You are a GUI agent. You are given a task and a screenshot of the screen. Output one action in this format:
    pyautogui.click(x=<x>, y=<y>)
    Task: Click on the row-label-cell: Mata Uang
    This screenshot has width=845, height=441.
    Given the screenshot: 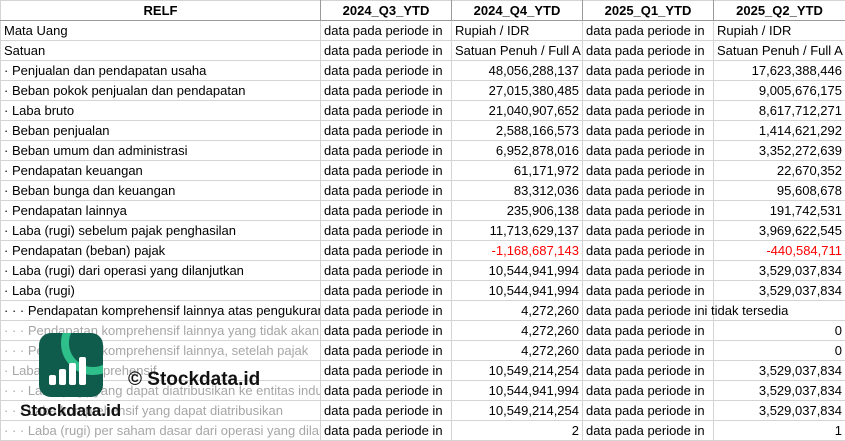 What is the action you would take?
    pyautogui.click(x=160, y=30)
    